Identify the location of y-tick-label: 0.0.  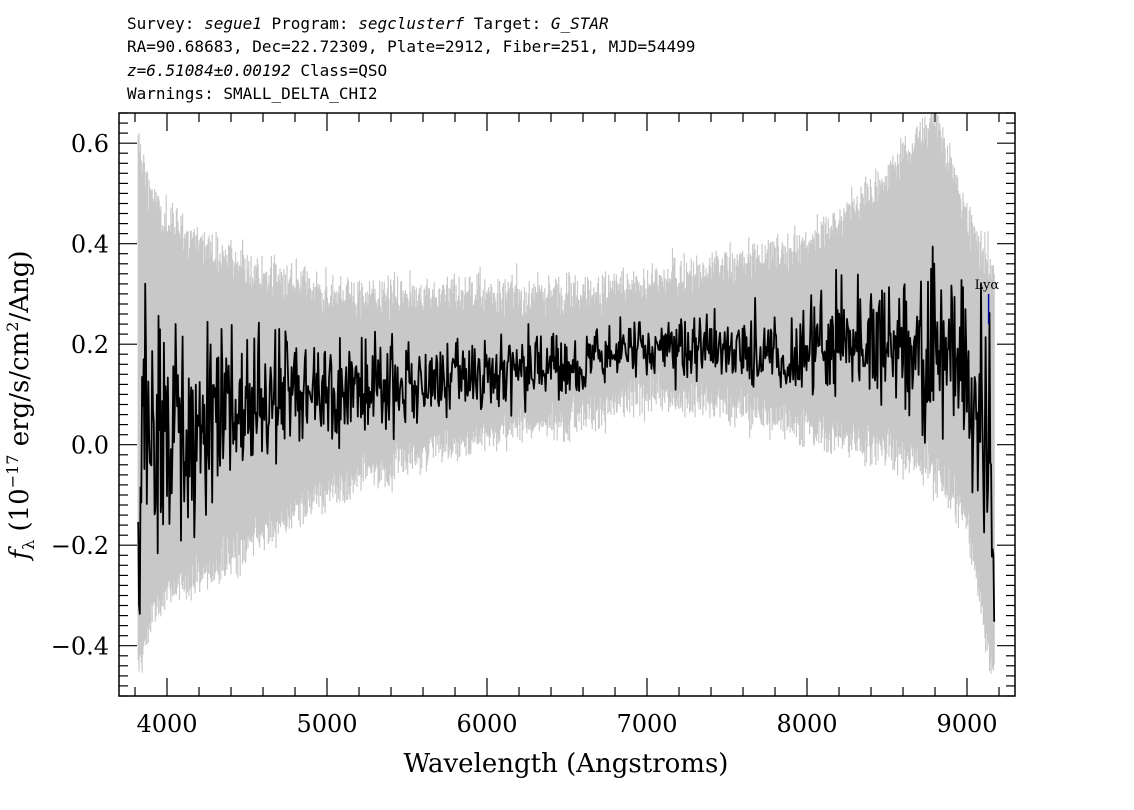
(90, 446).